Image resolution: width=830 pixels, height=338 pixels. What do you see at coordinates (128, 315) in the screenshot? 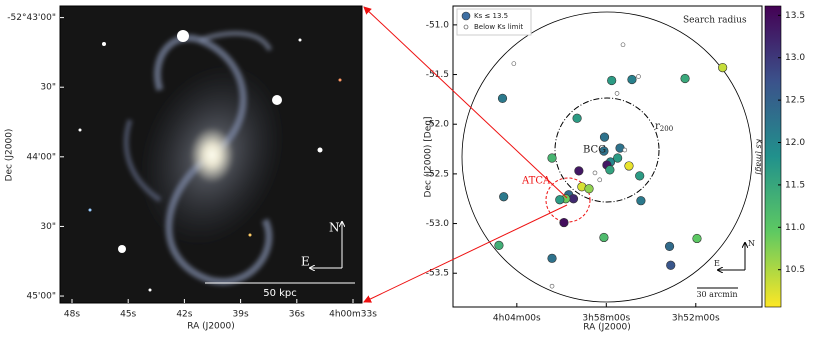
I see `x-tick-label: 45s` at bounding box center [128, 315].